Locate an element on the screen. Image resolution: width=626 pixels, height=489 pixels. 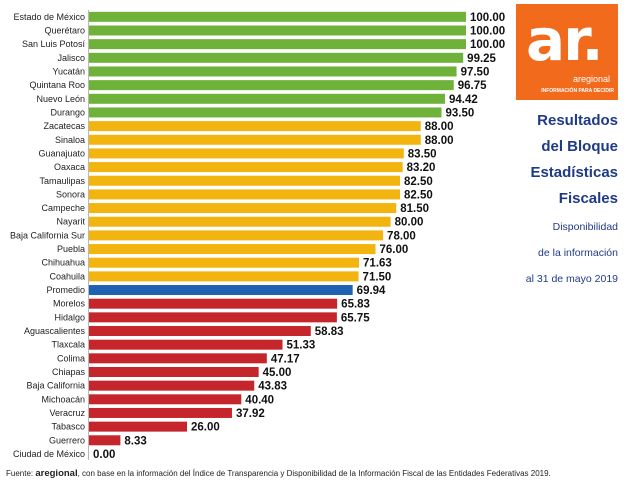
category-label: Tamaulipas is located at coordinates (62, 181).